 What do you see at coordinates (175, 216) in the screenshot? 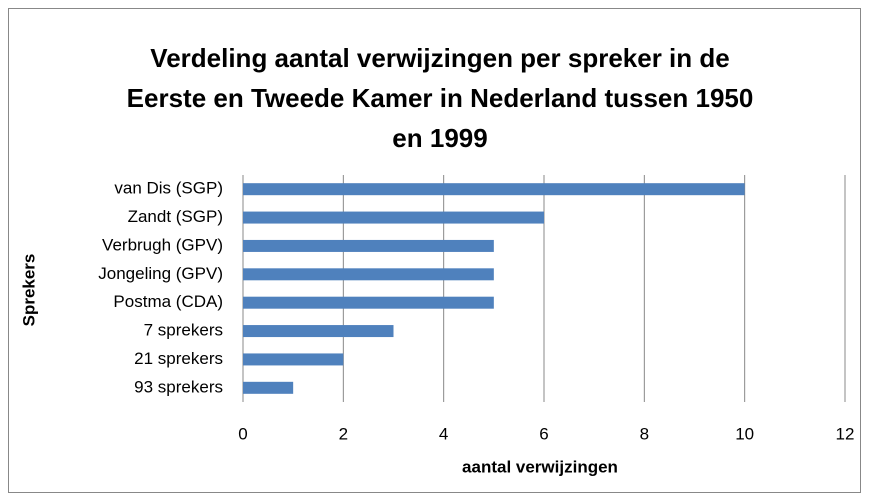
I see `y-tick-label: Zandt (SGP)` at bounding box center [175, 216].